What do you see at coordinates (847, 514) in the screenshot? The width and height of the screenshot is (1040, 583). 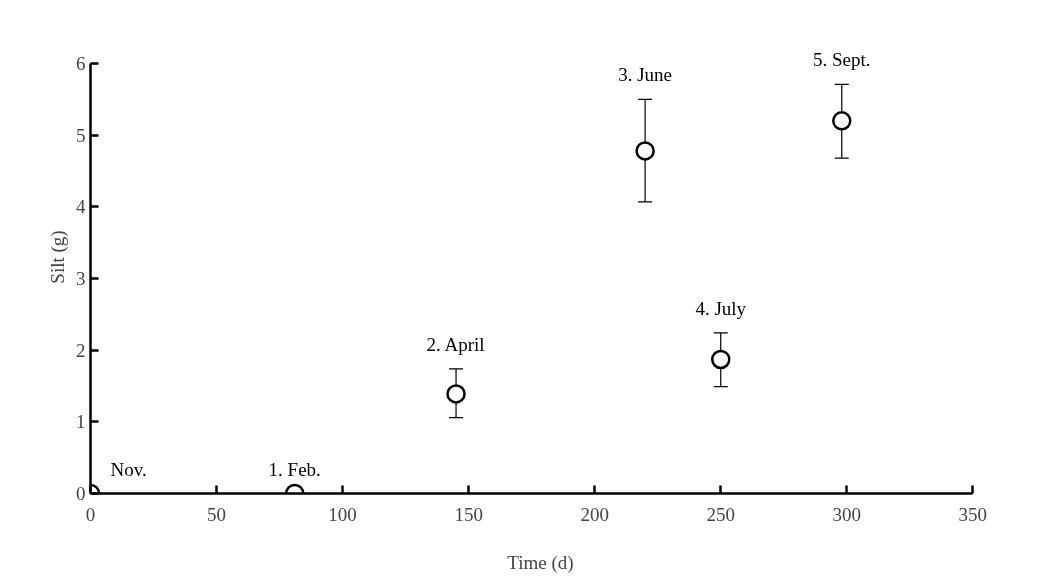 I see `x-tick-label: 300` at bounding box center [847, 514].